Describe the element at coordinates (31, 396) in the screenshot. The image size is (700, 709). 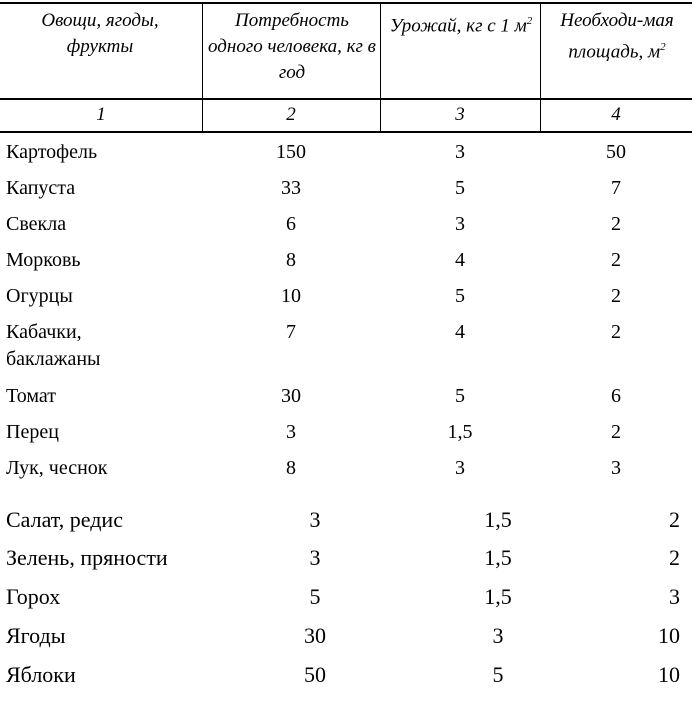
I see `cell-produce: Томат` at that location.